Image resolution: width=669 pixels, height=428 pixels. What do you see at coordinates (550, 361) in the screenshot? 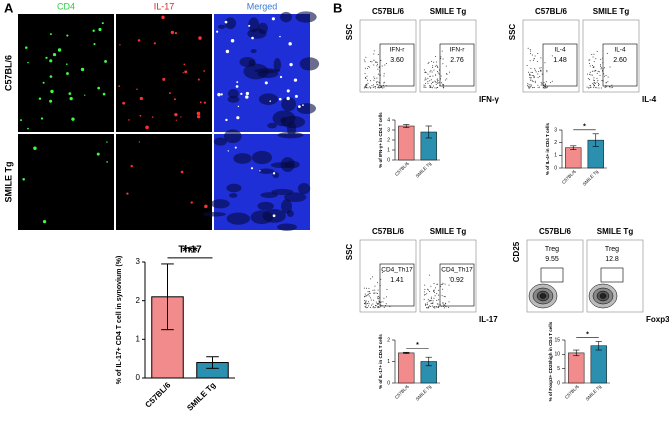
I see `y-axis-label: % of Foxp3+ CD25high in CD4 T cells` at bounding box center [550, 361].